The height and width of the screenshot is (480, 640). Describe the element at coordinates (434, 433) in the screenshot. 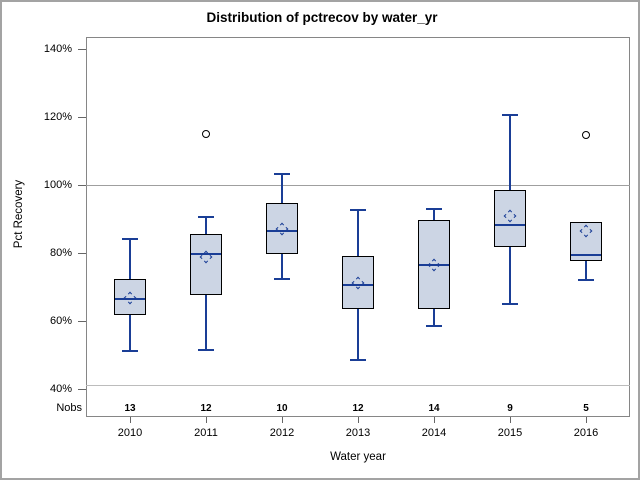

I see `x-axis-tick-label: 2014` at that location.